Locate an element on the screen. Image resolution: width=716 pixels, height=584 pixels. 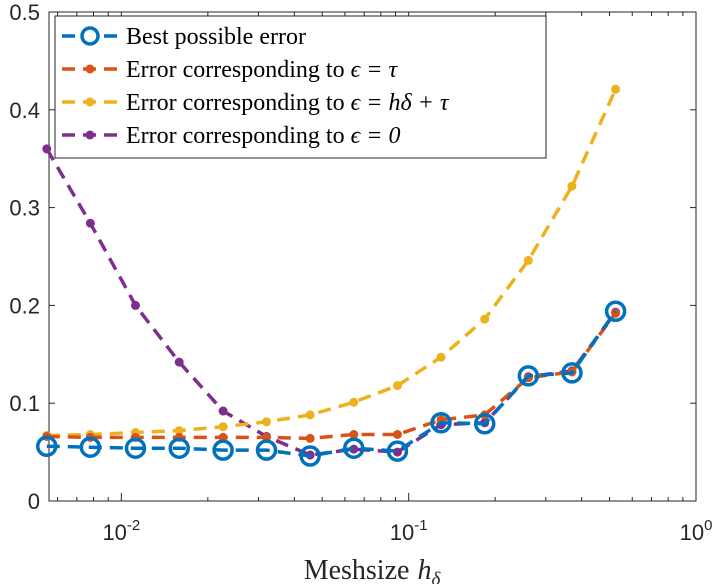
legend-label: Error corresponding to ϵ = 0 is located at coordinates (263, 136).